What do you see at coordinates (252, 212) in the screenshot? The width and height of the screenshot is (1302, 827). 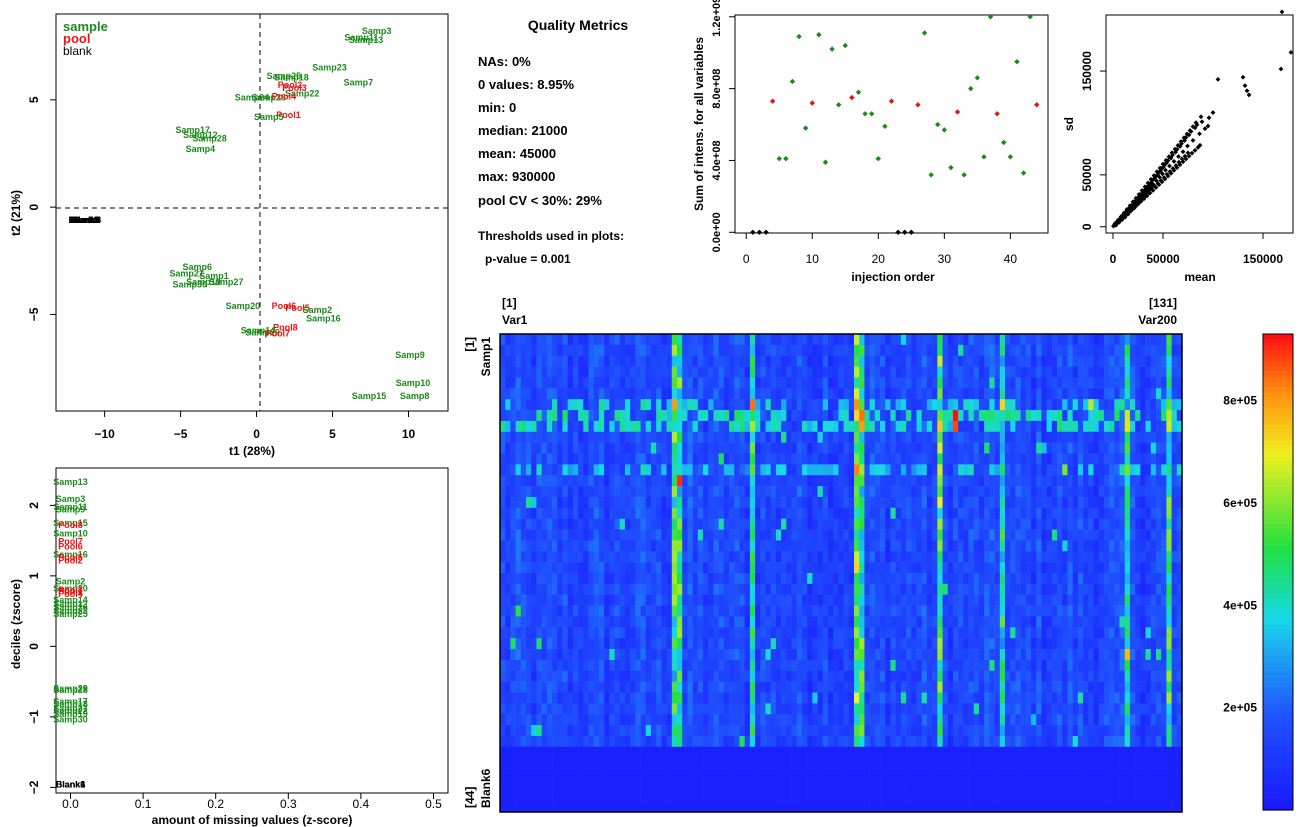 I see `score-plot-frame` at bounding box center [252, 212].